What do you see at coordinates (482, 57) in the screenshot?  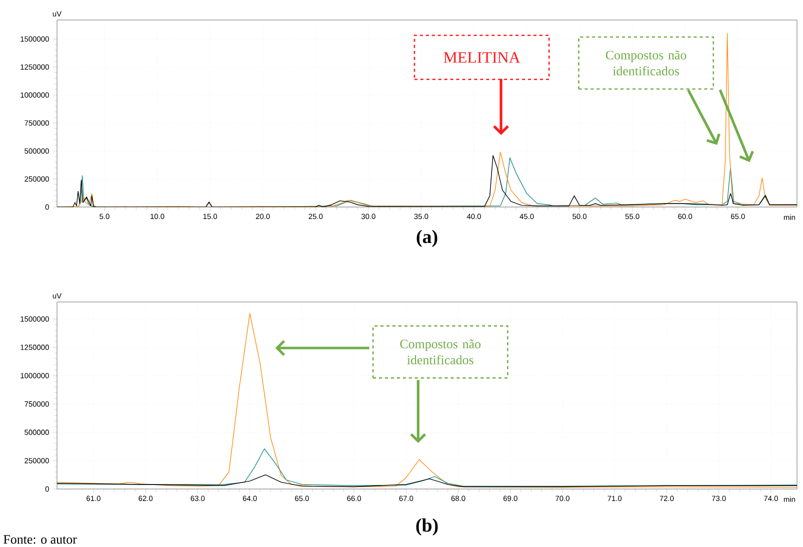 I see `annotation: MELITINA` at bounding box center [482, 57].